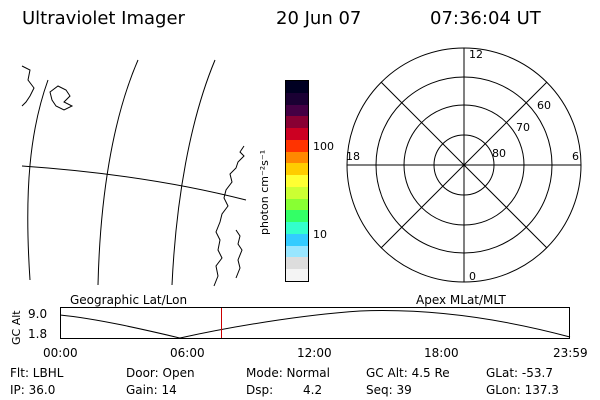  Describe the element at coordinates (187, 353) in the screenshot. I see `x-tick-0600: 06:00` at that location.